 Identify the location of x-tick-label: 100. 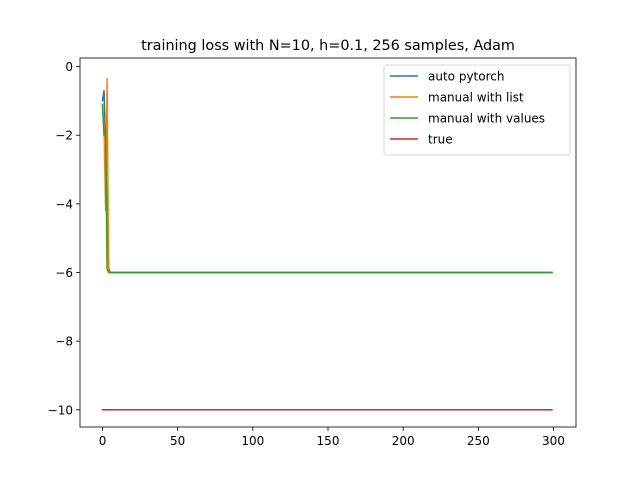
(252, 441).